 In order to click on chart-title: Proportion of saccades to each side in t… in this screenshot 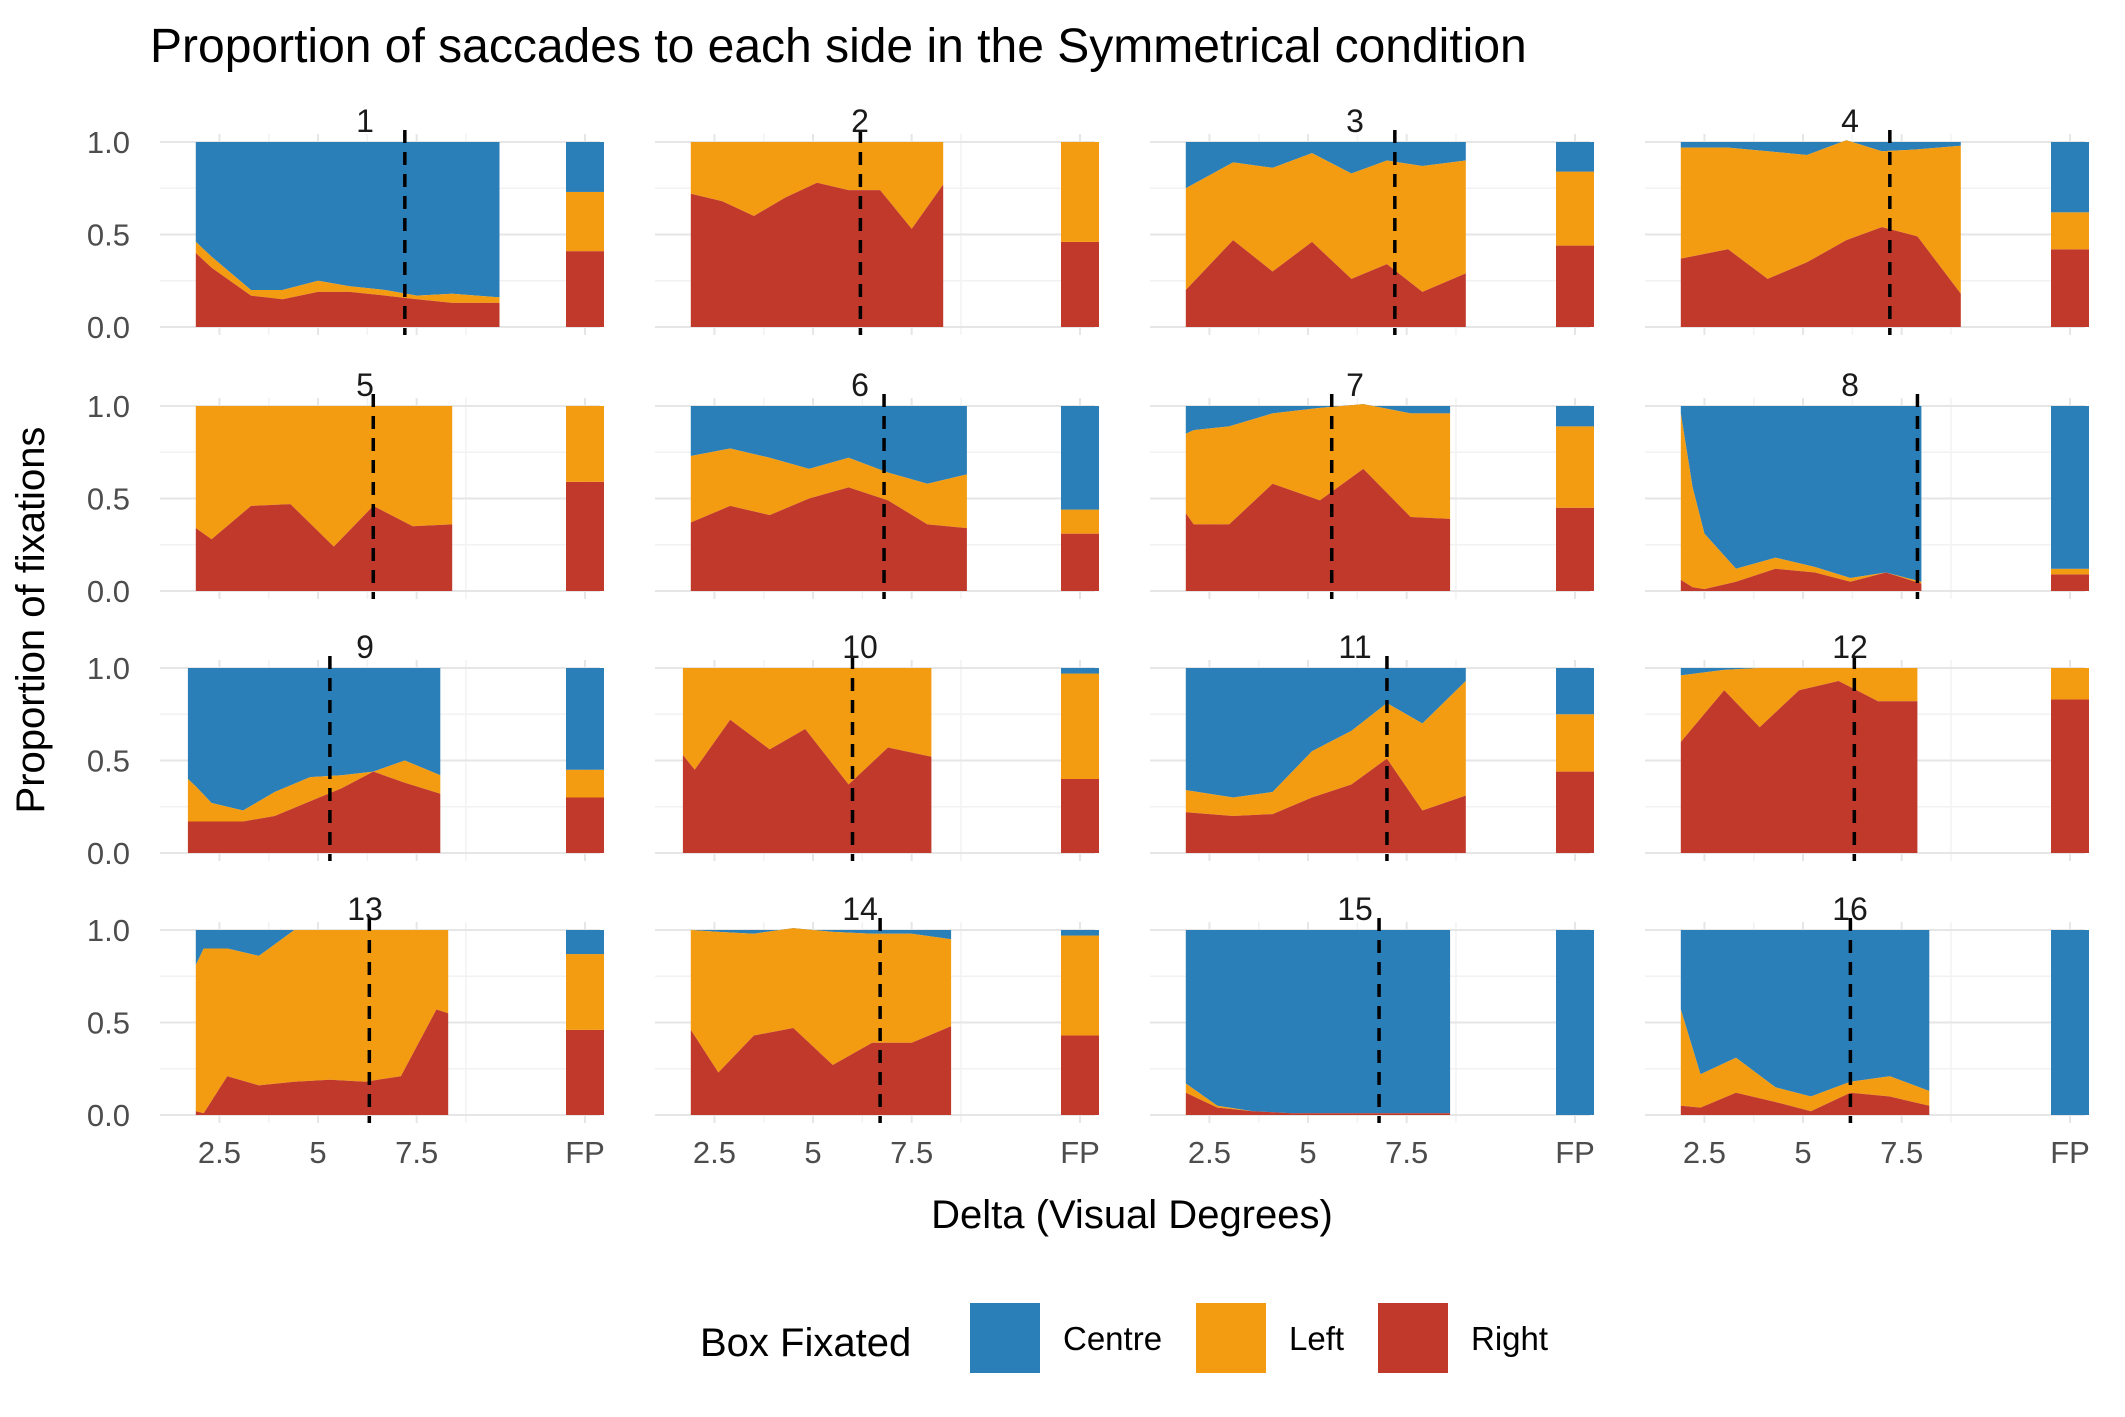, I will do `click(838, 46)`.